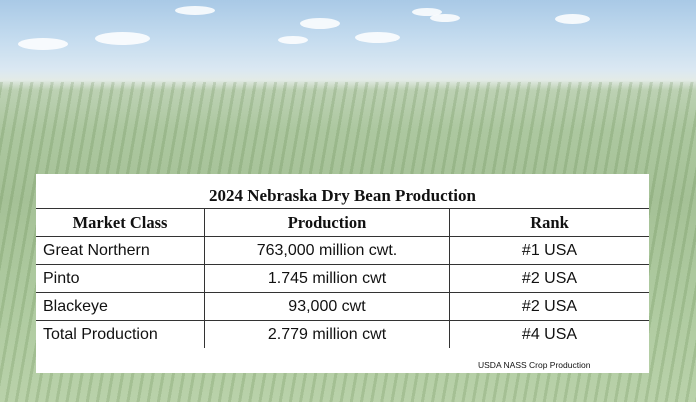 This screenshot has width=696, height=402. Describe the element at coordinates (120, 306) in the screenshot. I see `cell-market-class: Blackeye` at that location.